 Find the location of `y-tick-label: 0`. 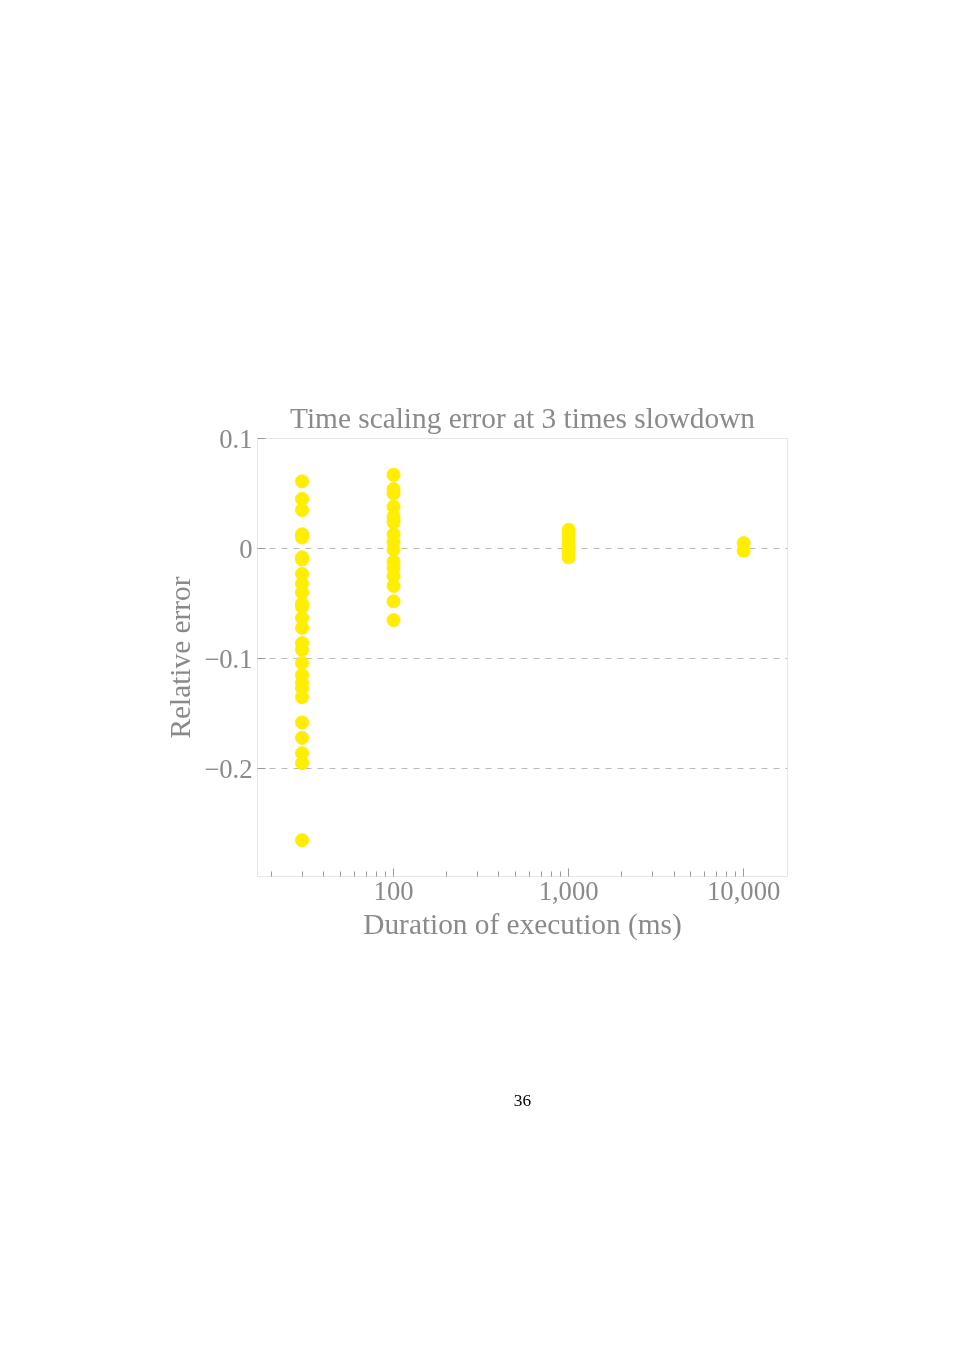

y-tick-label: 0 is located at coordinates (246, 548).